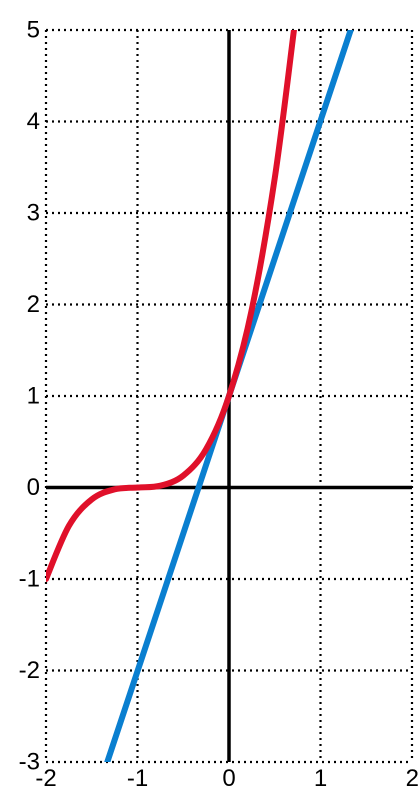  What do you see at coordinates (320, 778) in the screenshot?
I see `x-tick-label: 1` at bounding box center [320, 778].